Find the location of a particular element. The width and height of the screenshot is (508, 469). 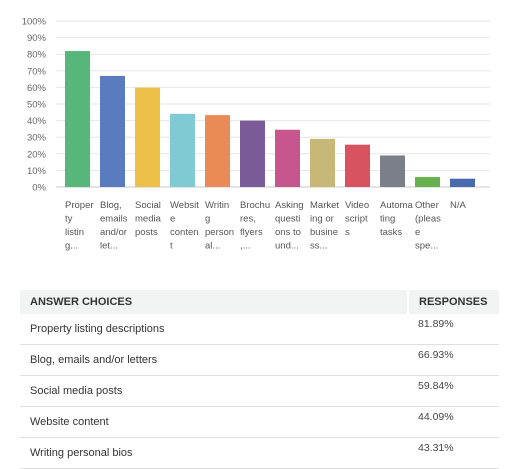

table-row: Website content 44.09% is located at coordinates (259, 422).